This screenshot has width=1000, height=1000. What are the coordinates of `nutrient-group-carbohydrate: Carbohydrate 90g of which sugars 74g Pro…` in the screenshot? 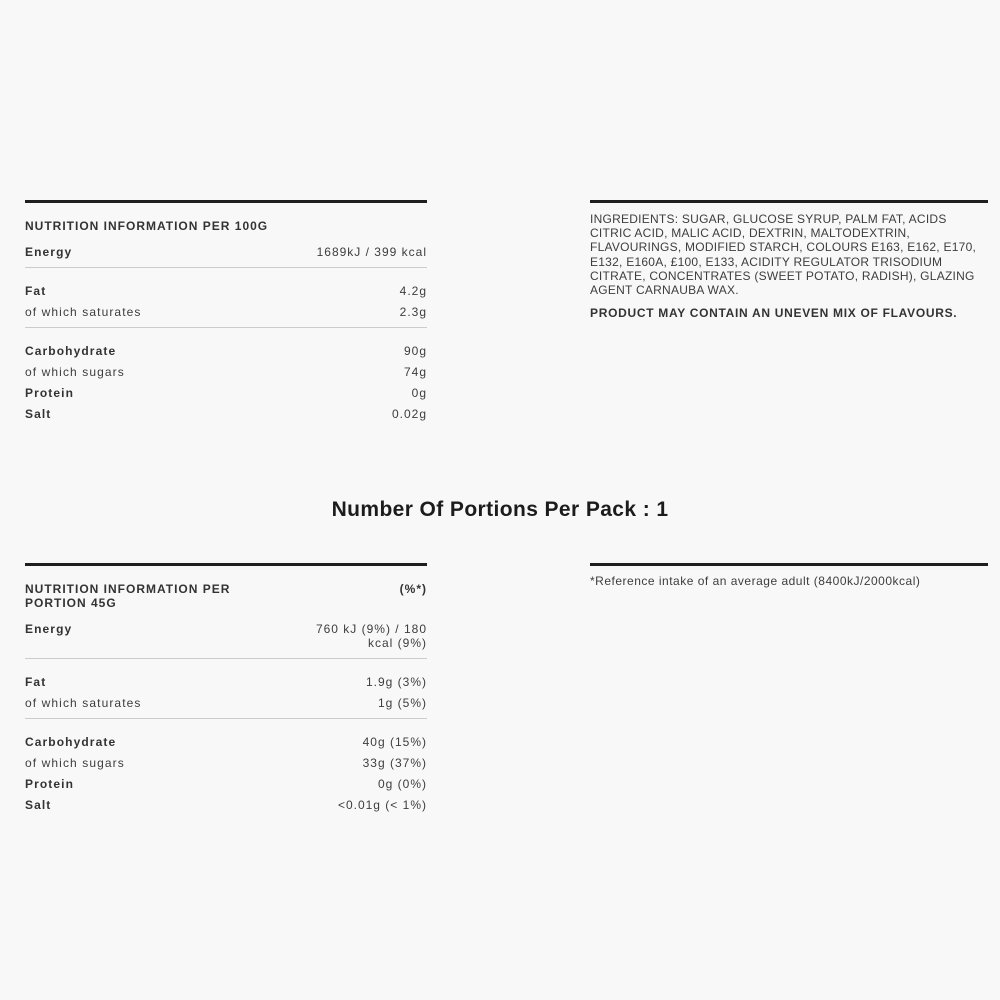 It's located at (226, 378).